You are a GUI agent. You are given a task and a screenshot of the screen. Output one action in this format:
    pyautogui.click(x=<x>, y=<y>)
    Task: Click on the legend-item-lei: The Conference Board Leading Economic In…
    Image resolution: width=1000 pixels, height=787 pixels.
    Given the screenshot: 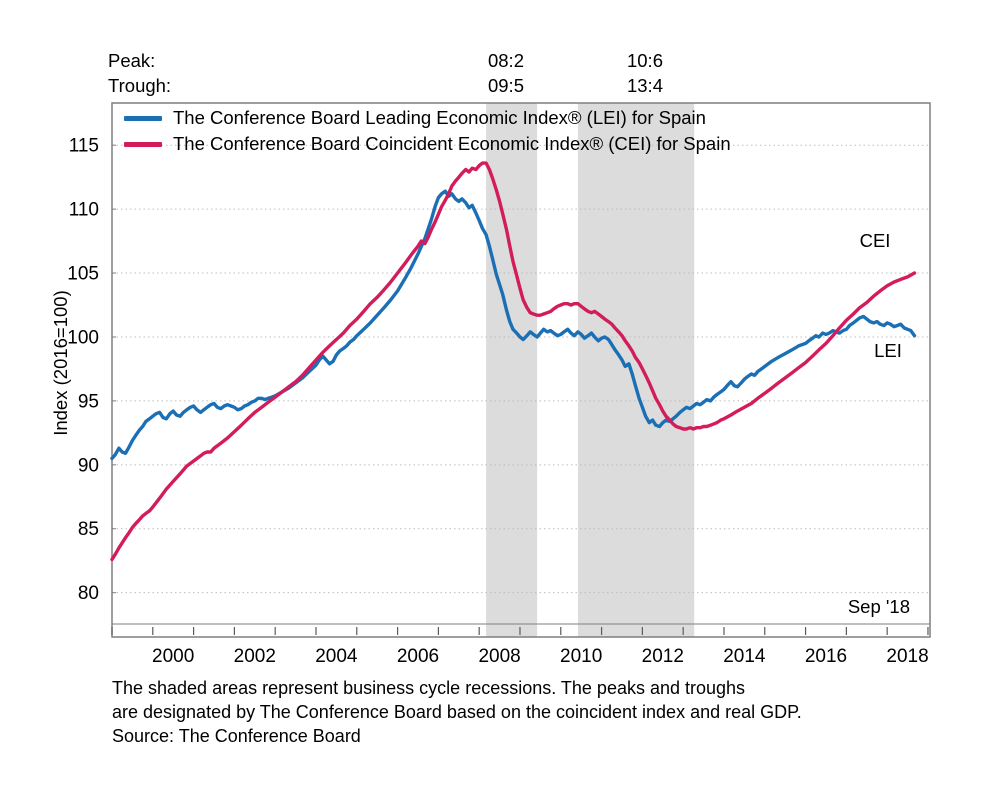 What is the action you would take?
    pyautogui.click(x=427, y=118)
    